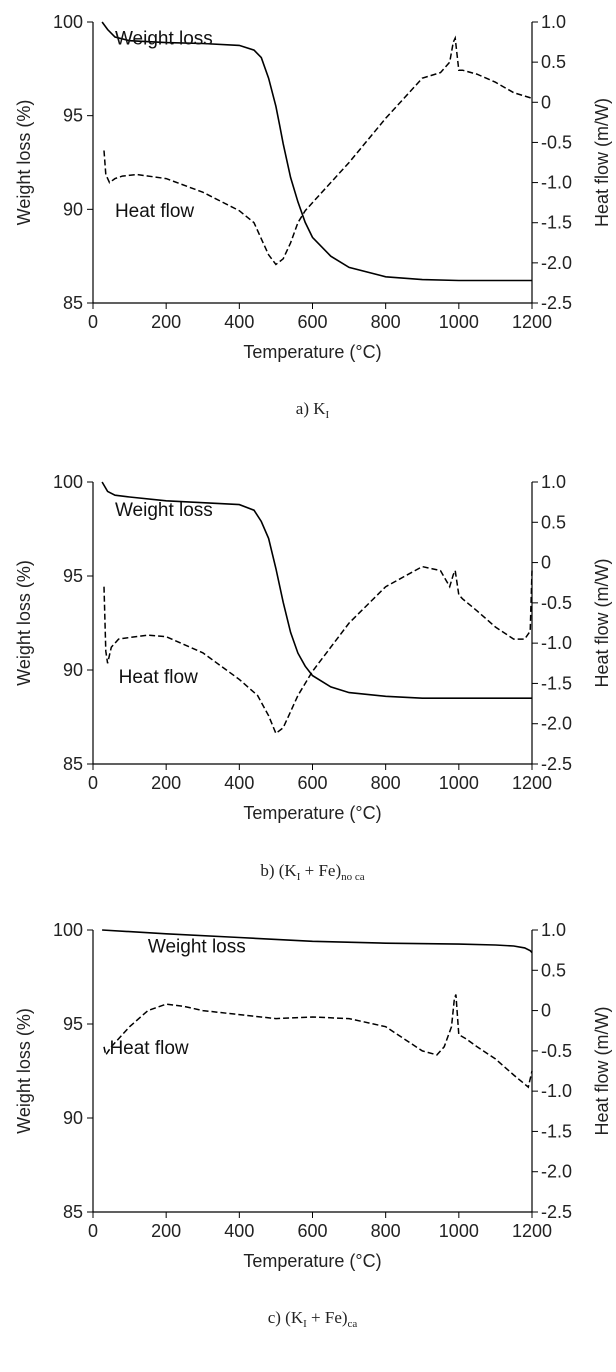 Image resolution: width=616 pixels, height=1372 pixels. Describe the element at coordinates (313, 410) in the screenshot. I see `panel-caption: a) KI` at that location.